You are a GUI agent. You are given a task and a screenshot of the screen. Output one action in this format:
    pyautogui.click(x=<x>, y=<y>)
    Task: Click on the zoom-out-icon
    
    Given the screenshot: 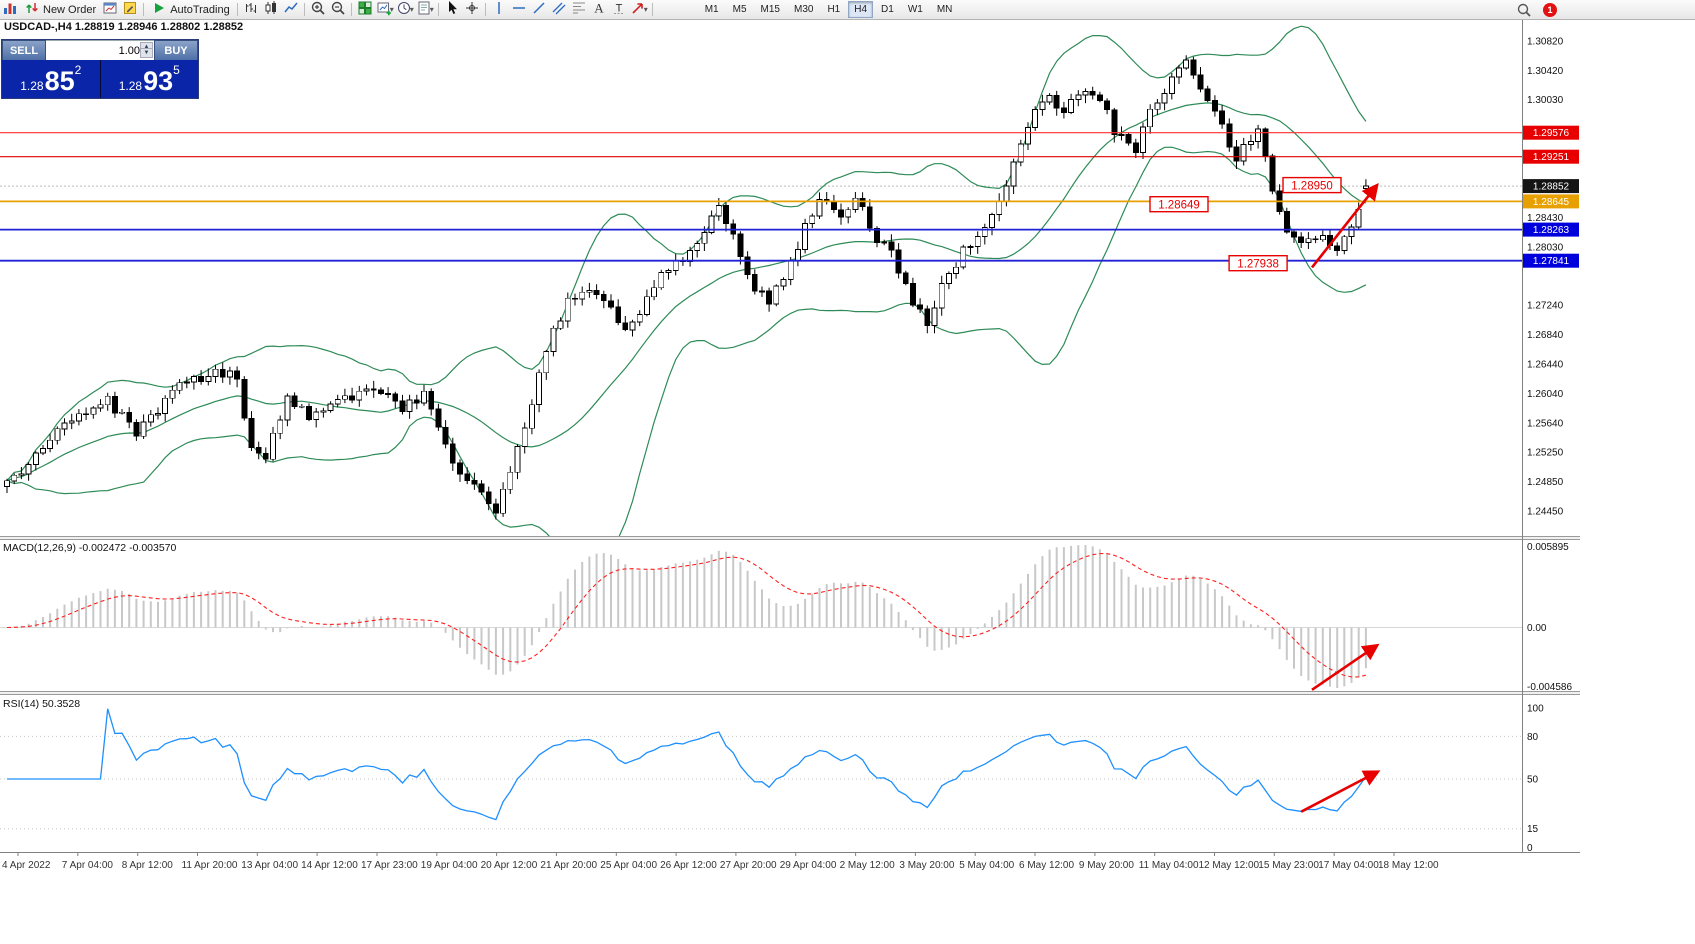 What is the action you would take?
    pyautogui.click(x=338, y=9)
    